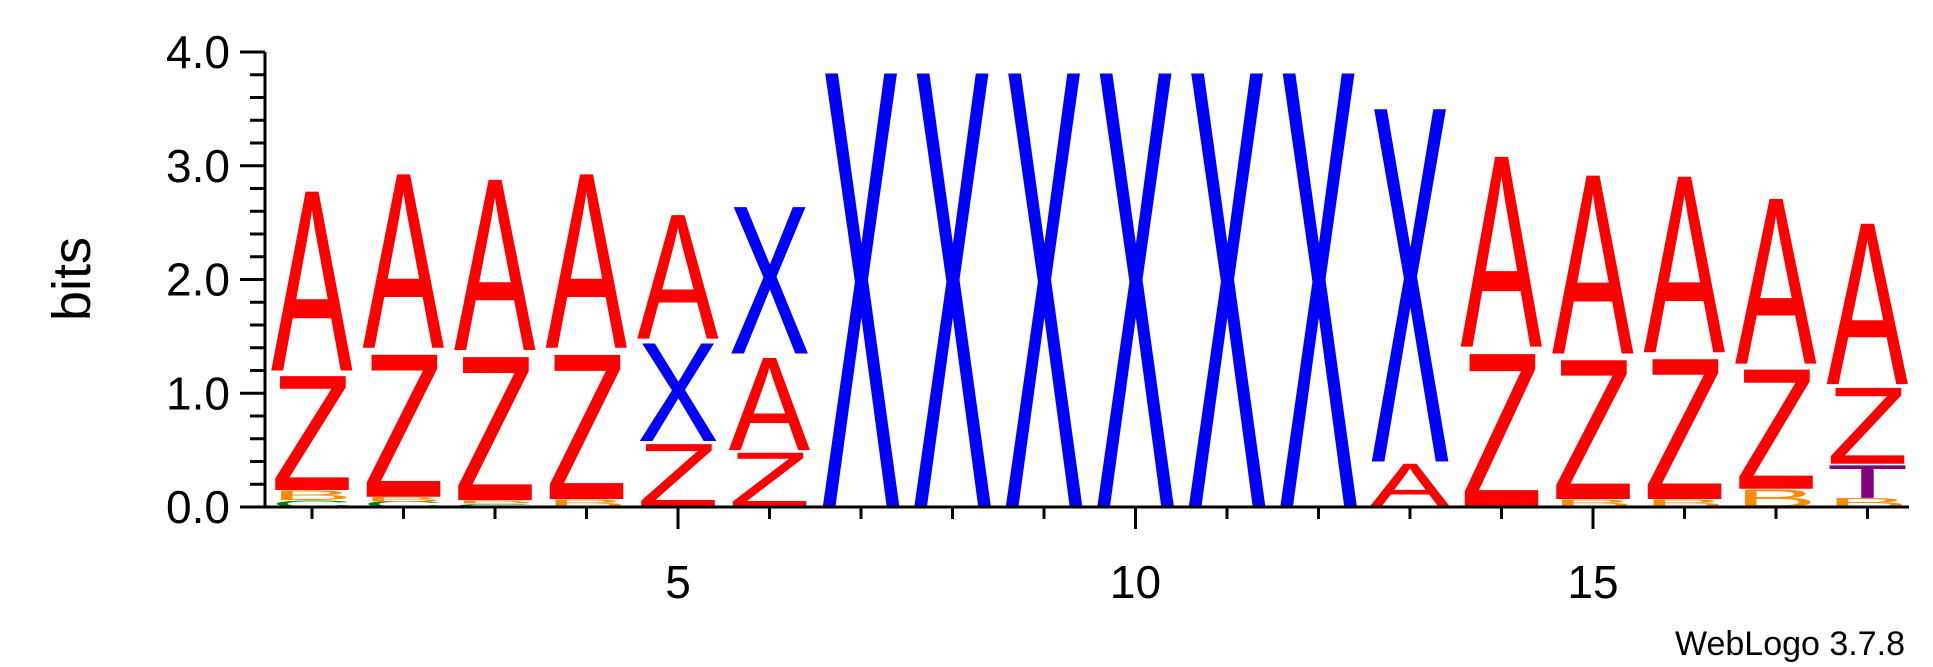 The image size is (1933, 667). What do you see at coordinates (1502, 252) in the screenshot?
I see `logo-letter-a-pos-14: A` at bounding box center [1502, 252].